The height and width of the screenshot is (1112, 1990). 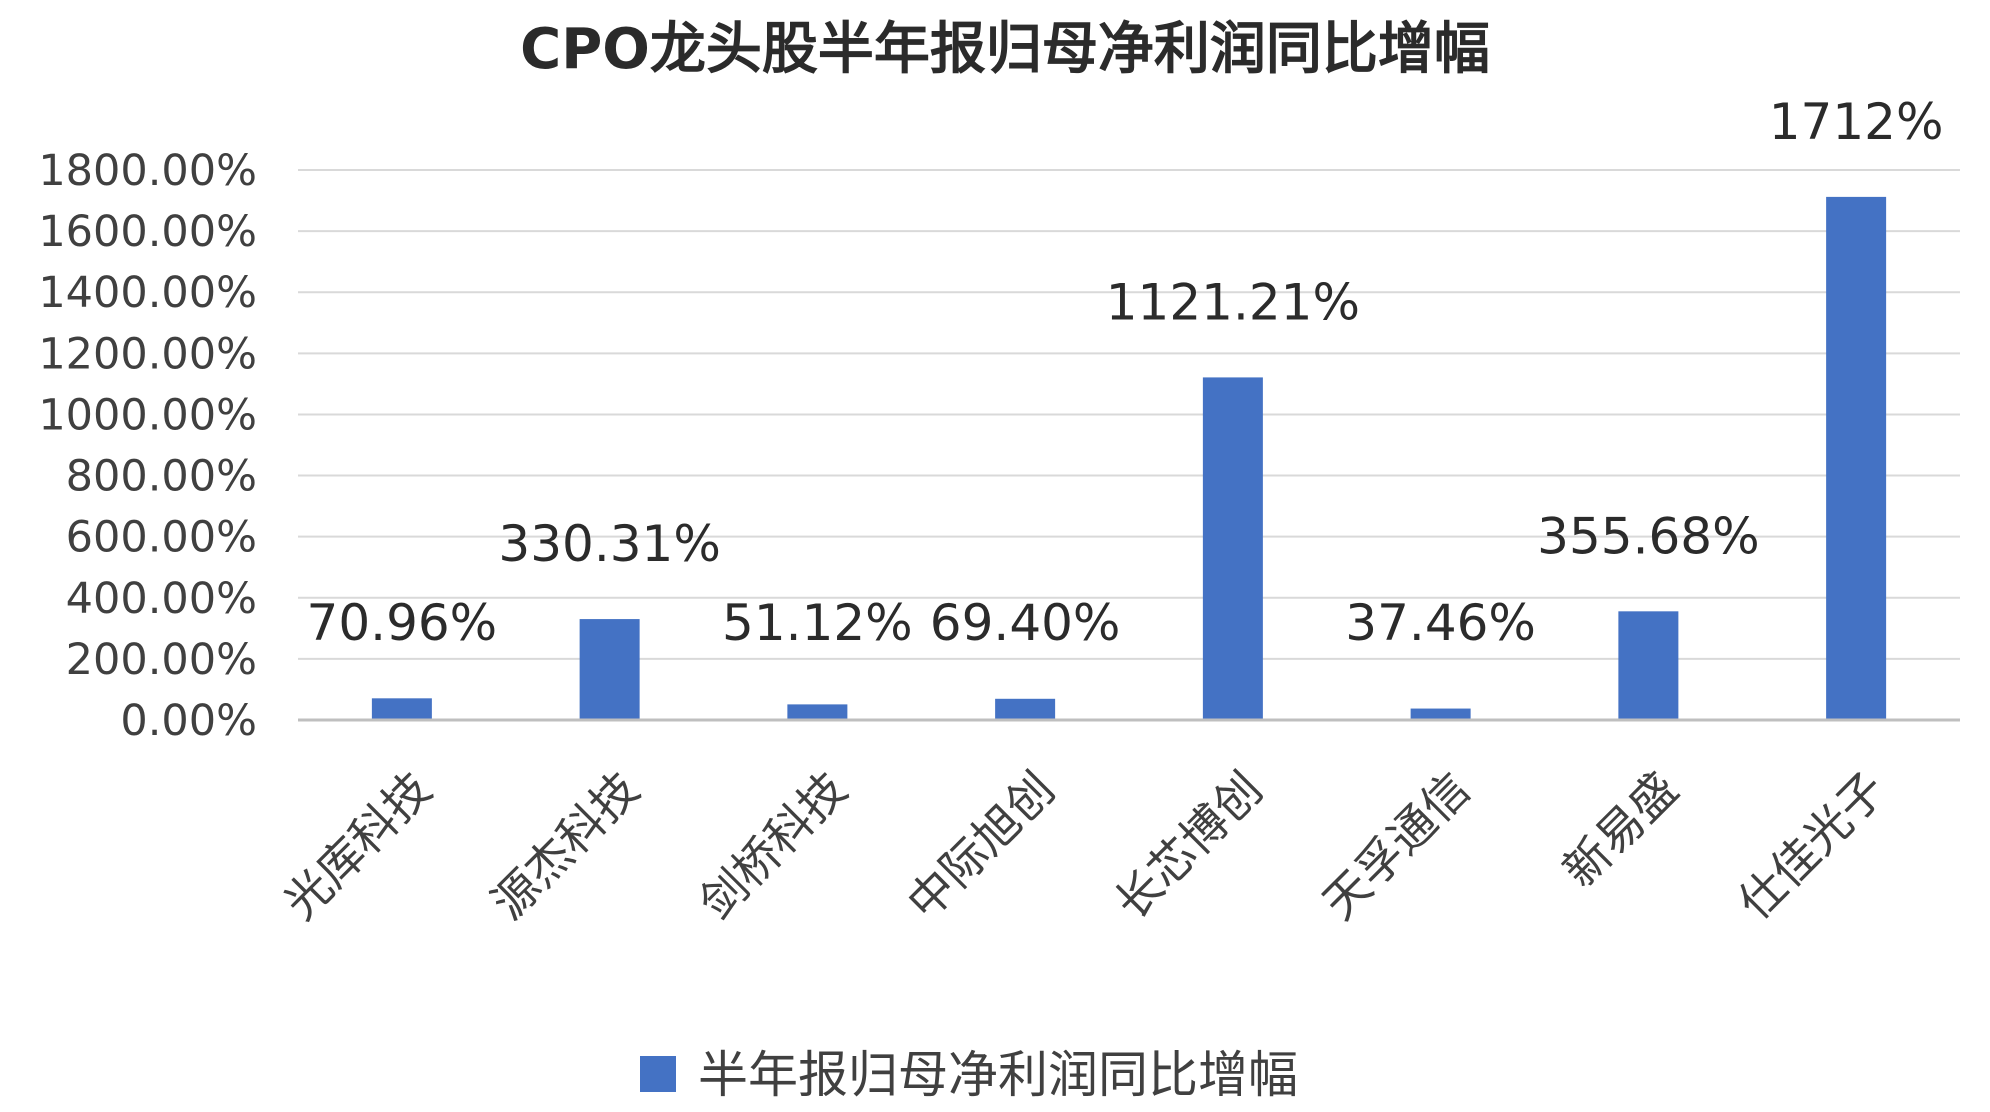 What do you see at coordinates (1620, 830) in the screenshot?
I see `x-tick-label: 新易盛` at bounding box center [1620, 830].